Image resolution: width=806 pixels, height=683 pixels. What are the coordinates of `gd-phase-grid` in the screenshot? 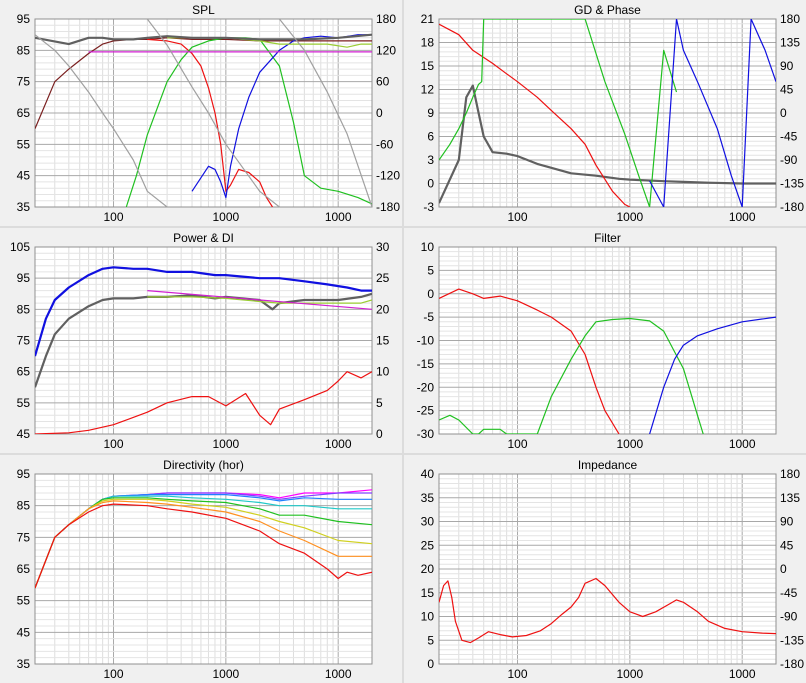 It's located at (607, 113).